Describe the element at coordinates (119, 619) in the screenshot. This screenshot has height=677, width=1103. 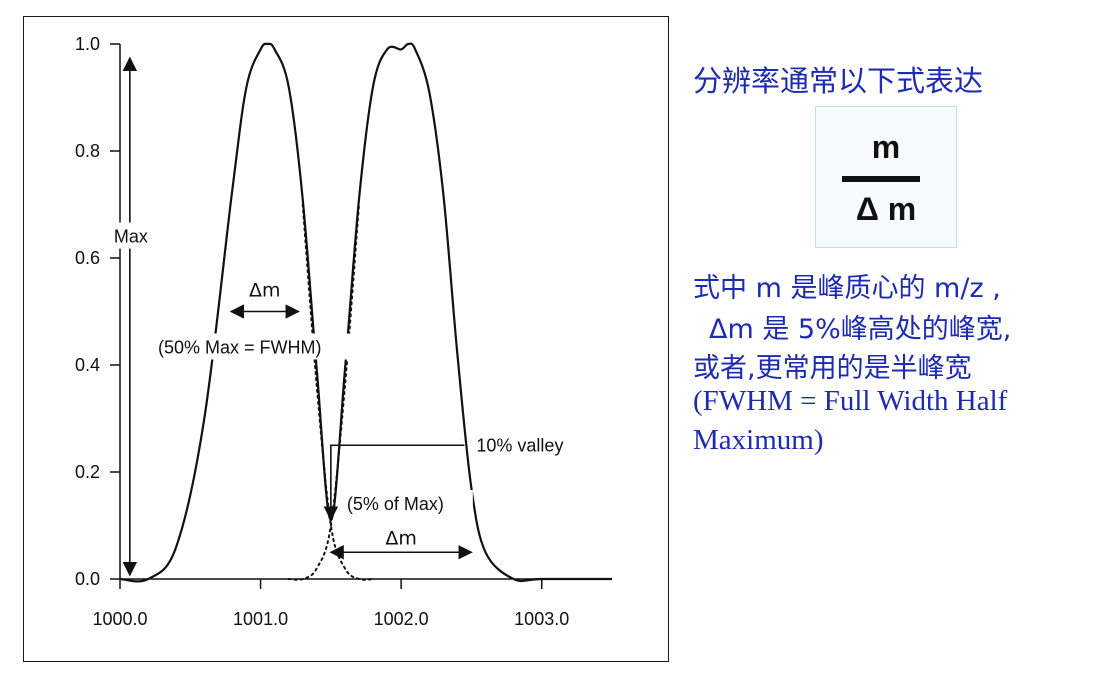
I see `x-tick-label: 1000.0` at that location.